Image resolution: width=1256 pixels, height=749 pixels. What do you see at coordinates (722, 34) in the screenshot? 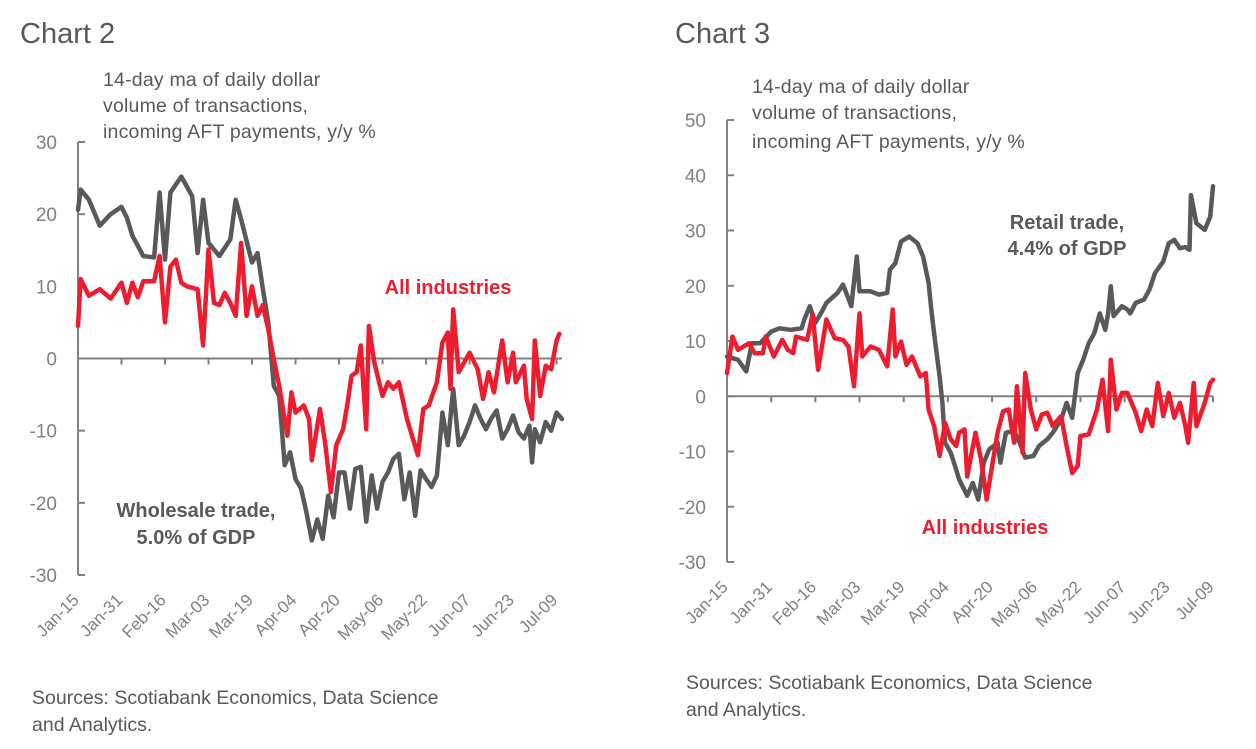
I see `chart-title: Chart 3` at bounding box center [722, 34].